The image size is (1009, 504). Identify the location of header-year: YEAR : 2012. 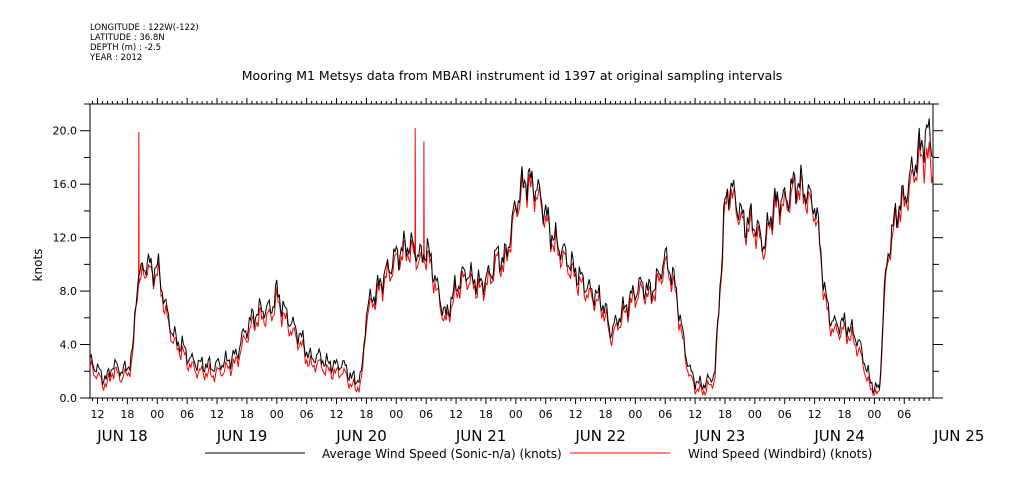
(115, 58).